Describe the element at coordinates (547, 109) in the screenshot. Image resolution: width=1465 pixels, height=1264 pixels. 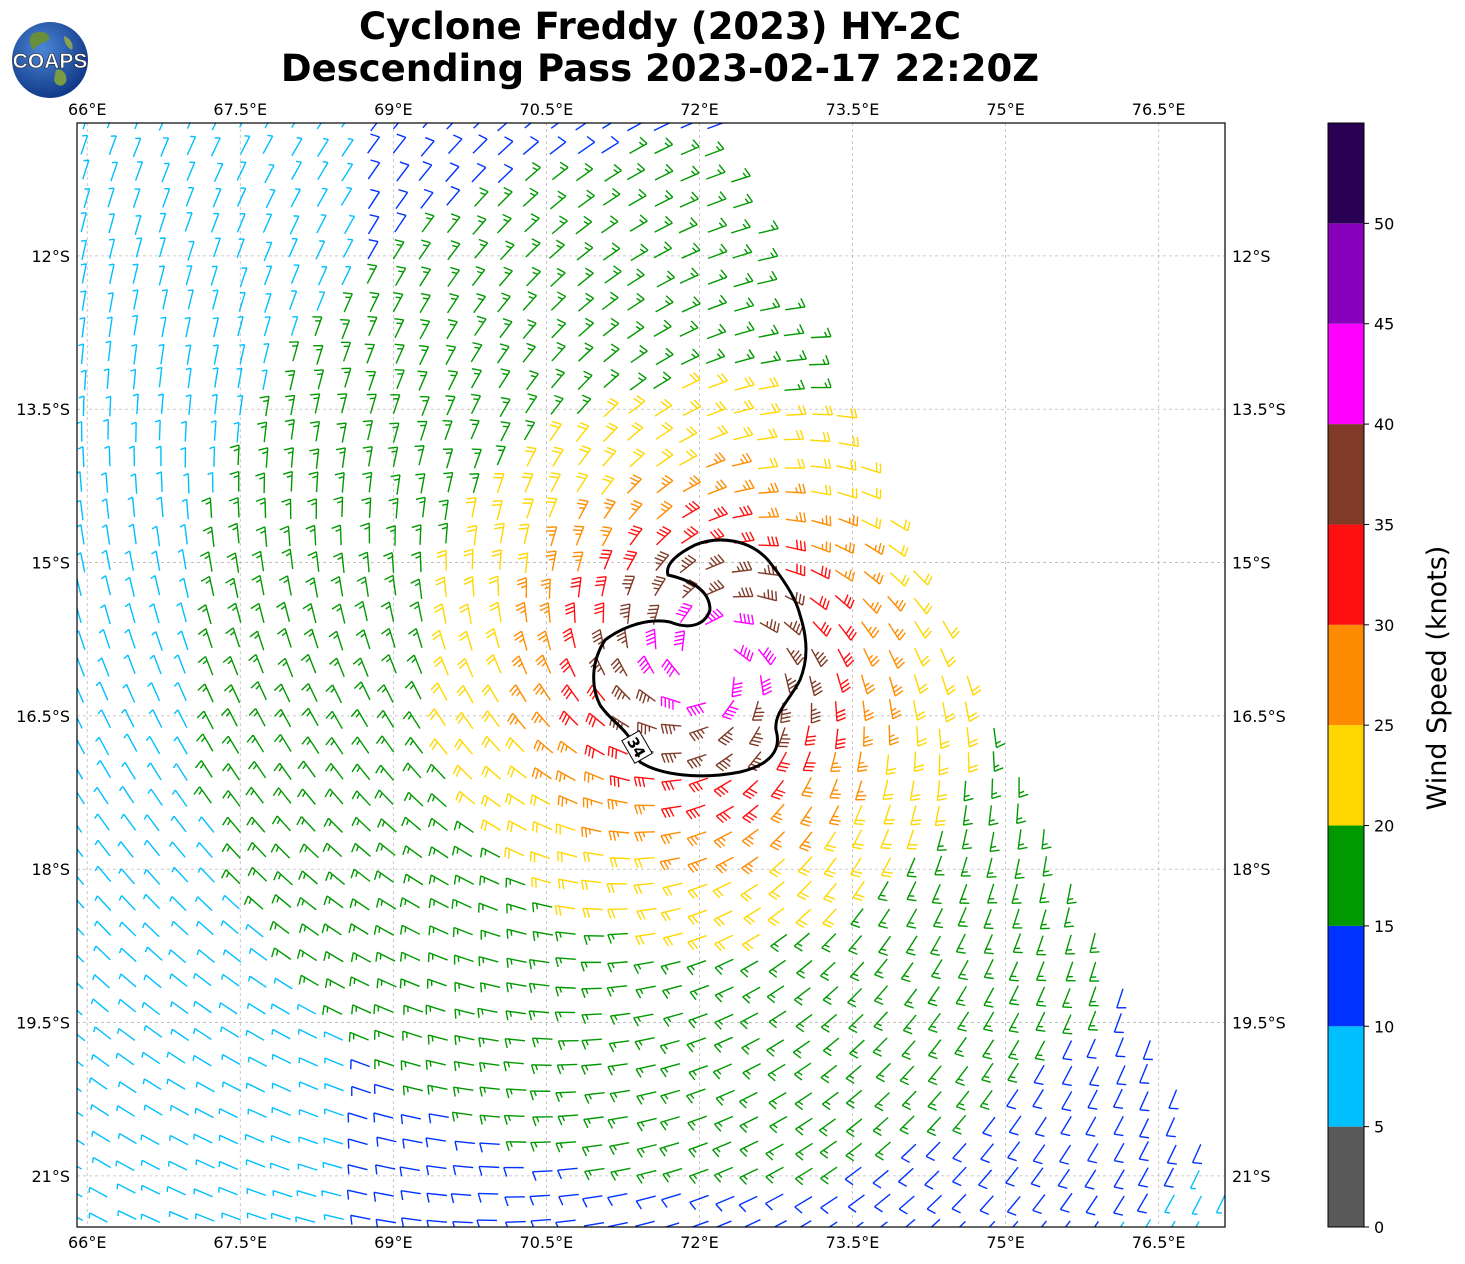
I see `lon-tick-label-top: 70.5°E` at that location.